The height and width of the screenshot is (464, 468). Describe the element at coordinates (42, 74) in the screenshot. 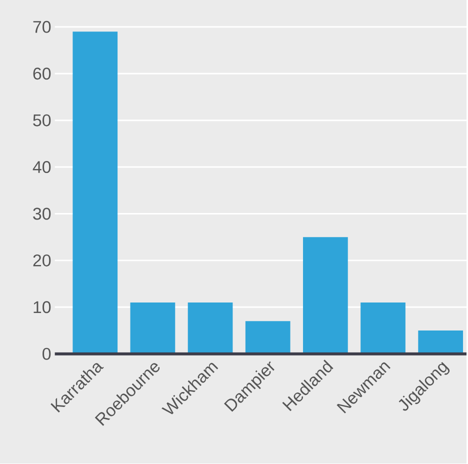

I see `y-tick-label: 60` at that location.